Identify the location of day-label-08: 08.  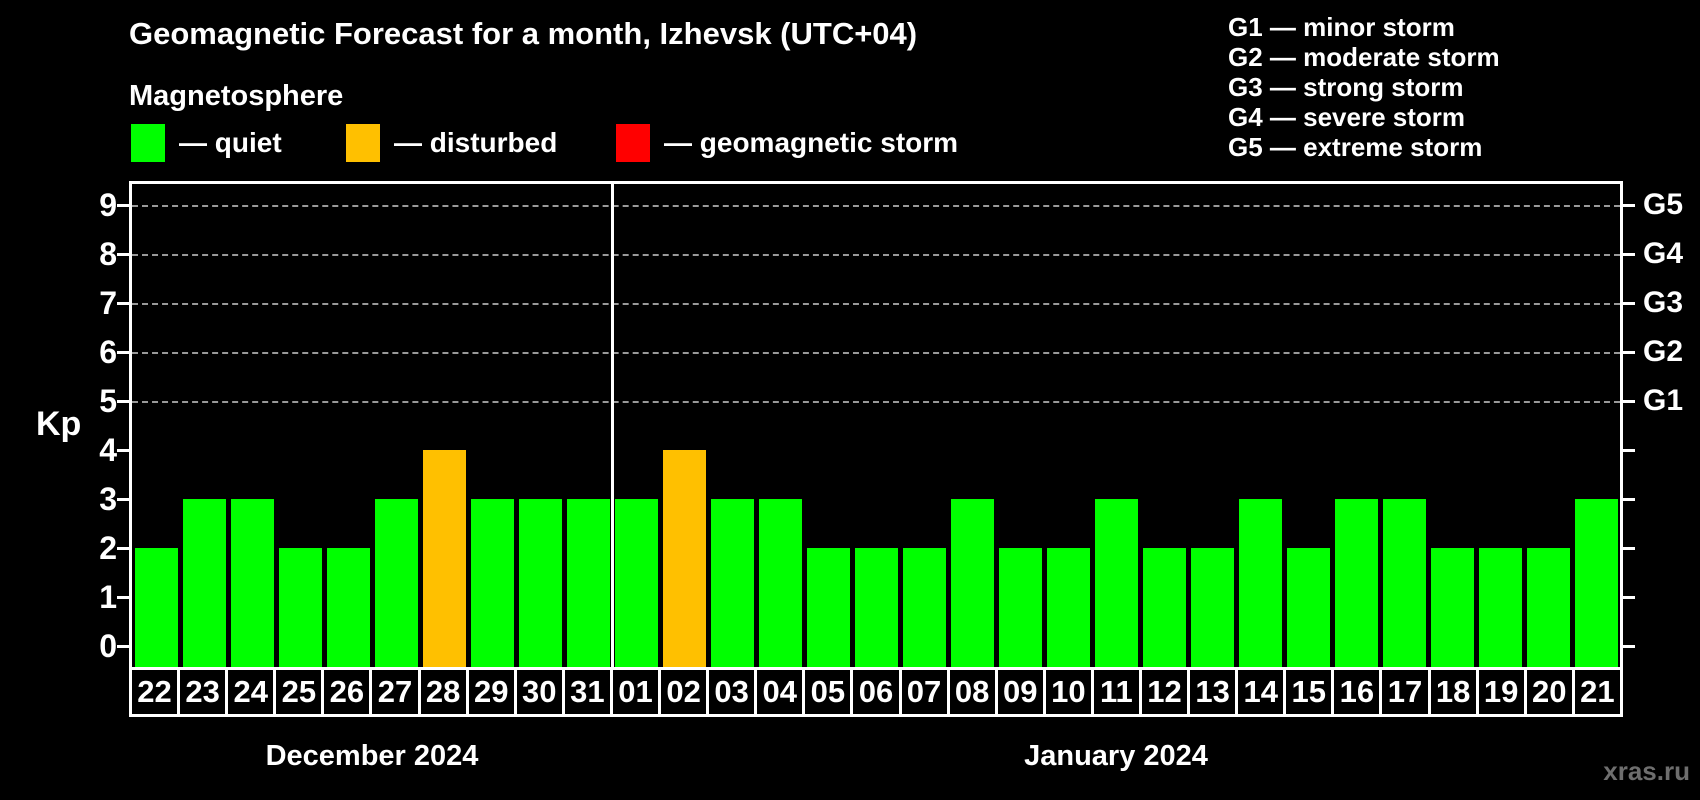
(974, 692).